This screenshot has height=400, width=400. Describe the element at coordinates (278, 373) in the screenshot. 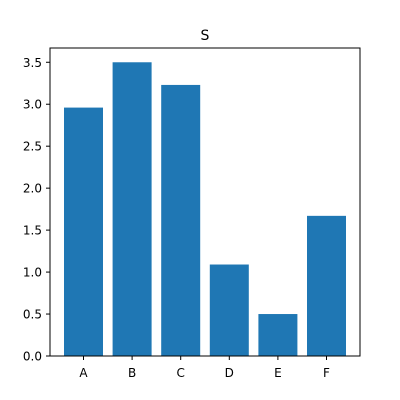

I see `x-tick-label: E` at that location.